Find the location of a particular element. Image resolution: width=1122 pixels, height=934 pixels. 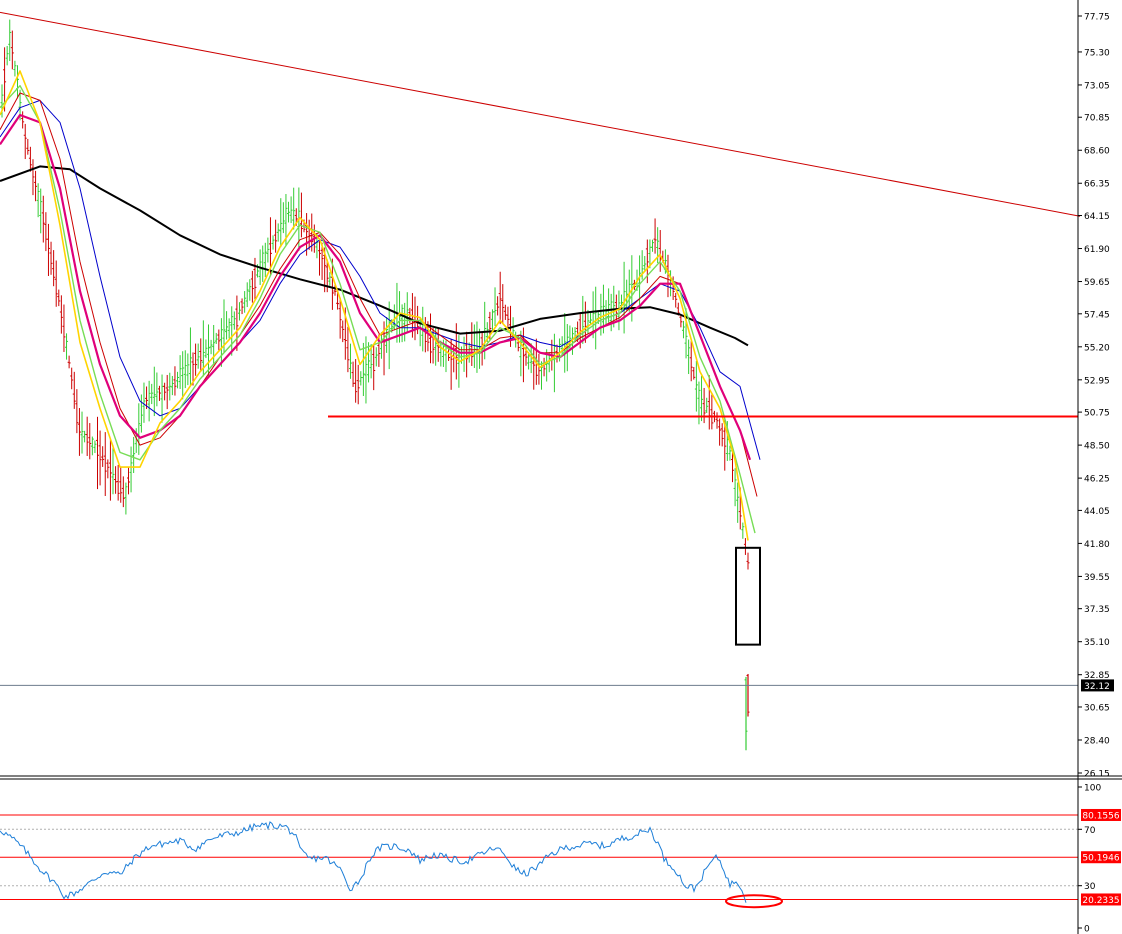

price-tick-label: 37.35 is located at coordinates (1097, 610).